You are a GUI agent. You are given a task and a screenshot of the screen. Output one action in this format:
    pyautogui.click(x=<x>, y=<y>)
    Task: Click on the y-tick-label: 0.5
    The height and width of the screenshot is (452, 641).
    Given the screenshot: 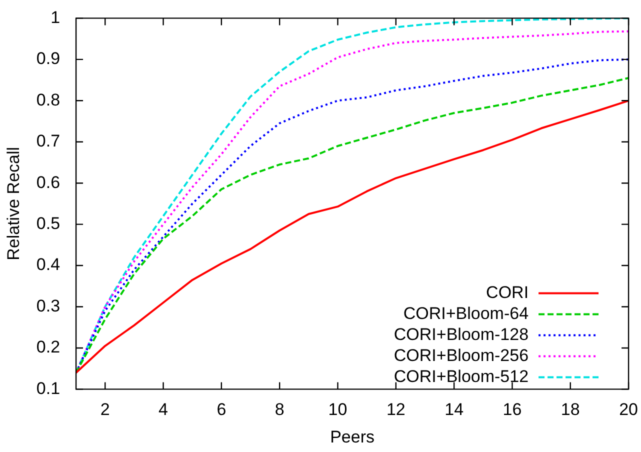 What is the action you would take?
    pyautogui.click(x=48, y=223)
    